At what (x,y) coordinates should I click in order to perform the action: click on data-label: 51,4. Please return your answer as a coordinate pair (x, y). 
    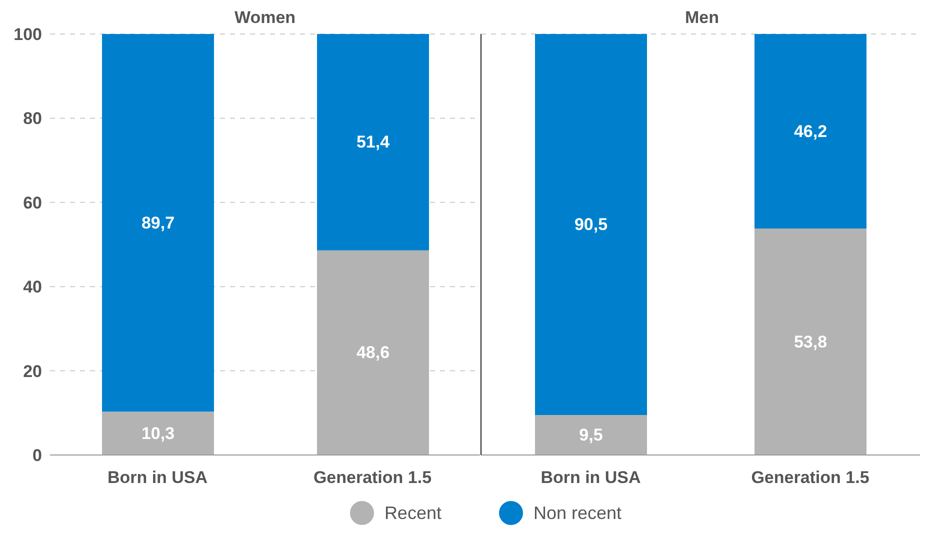
    Looking at the image, I should click on (373, 142).